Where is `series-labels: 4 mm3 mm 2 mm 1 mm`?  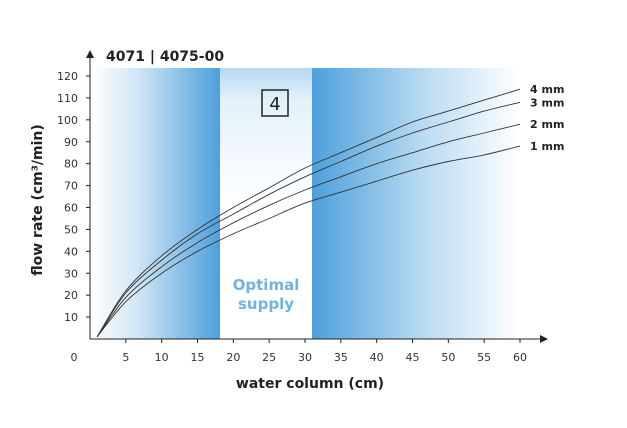
series-labels: 4 mm3 mm 2 mm 1 mm is located at coordinates (547, 118).